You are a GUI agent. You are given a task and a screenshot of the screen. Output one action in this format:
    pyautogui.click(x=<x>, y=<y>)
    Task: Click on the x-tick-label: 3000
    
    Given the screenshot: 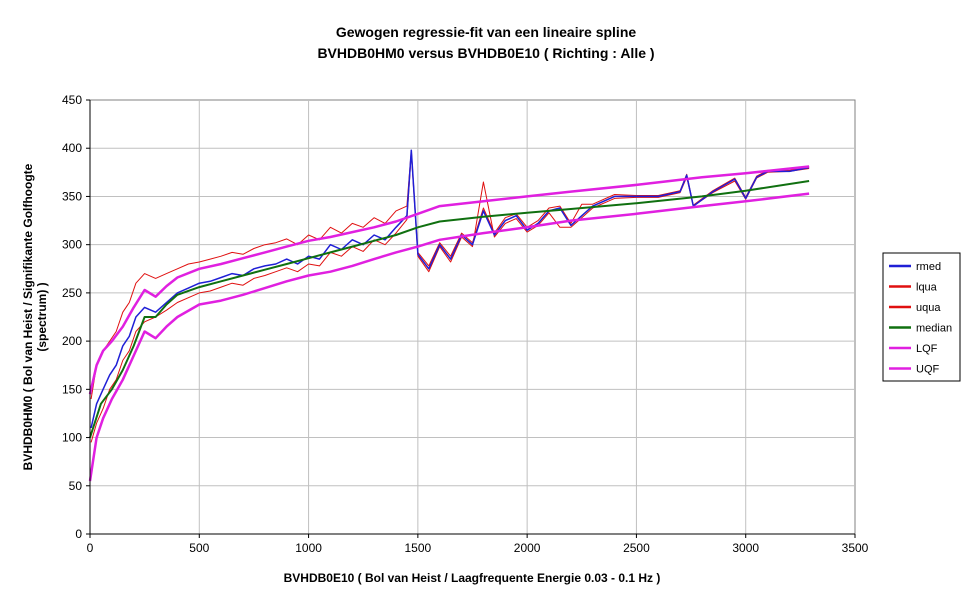 What is the action you would take?
    pyautogui.click(x=745, y=548)
    